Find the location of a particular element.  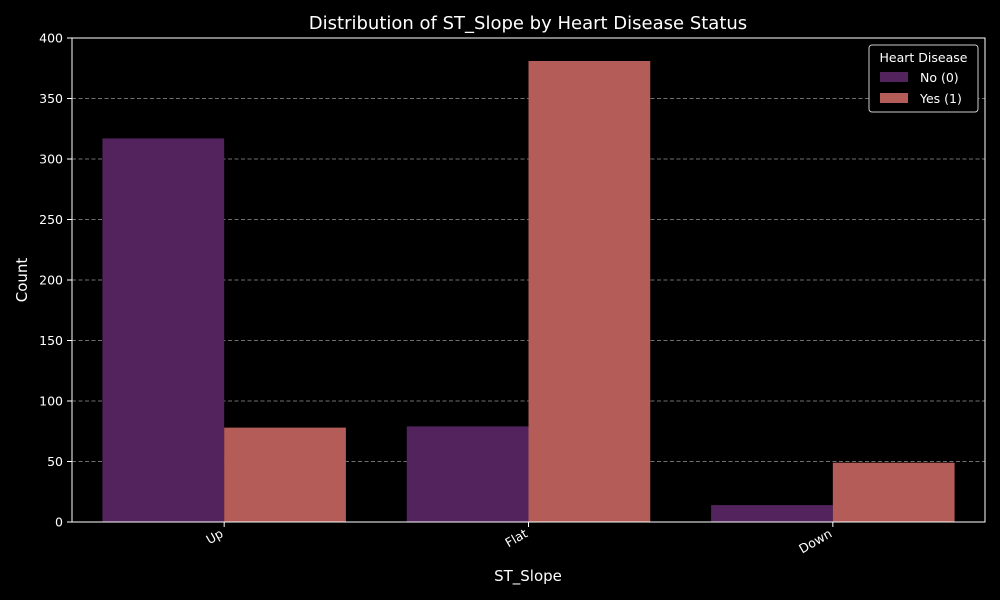

legend: Heart Disease No (0) Yes (1) is located at coordinates (923, 78).